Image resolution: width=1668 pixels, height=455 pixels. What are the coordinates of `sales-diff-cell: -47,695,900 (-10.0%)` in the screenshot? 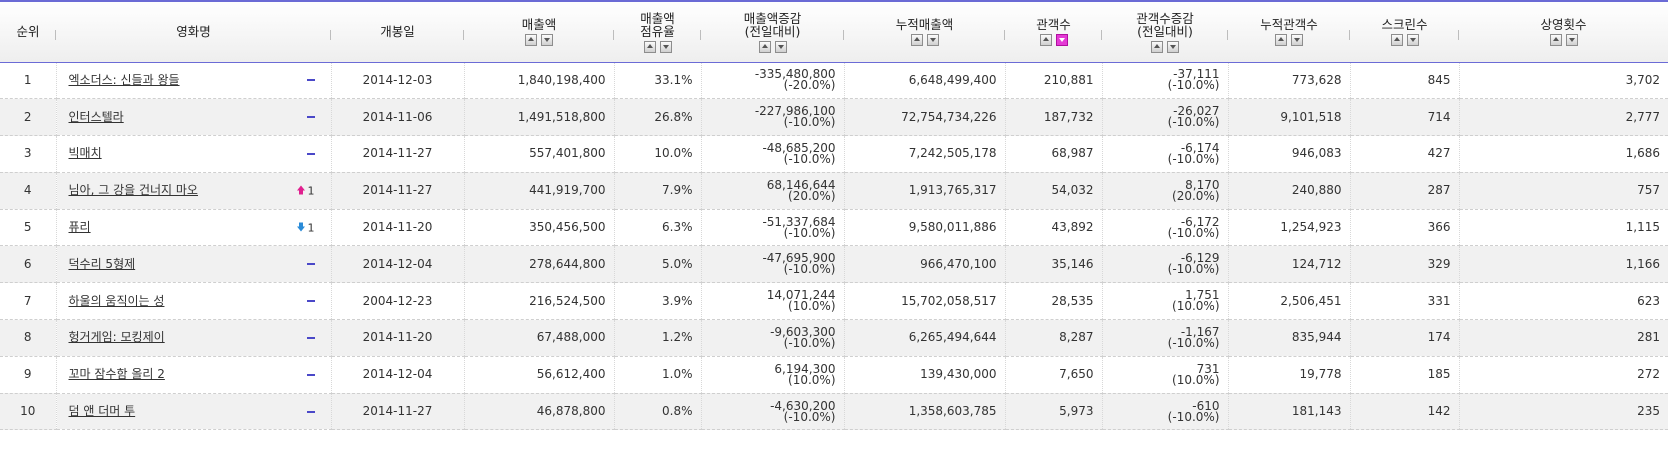 It's located at (773, 264).